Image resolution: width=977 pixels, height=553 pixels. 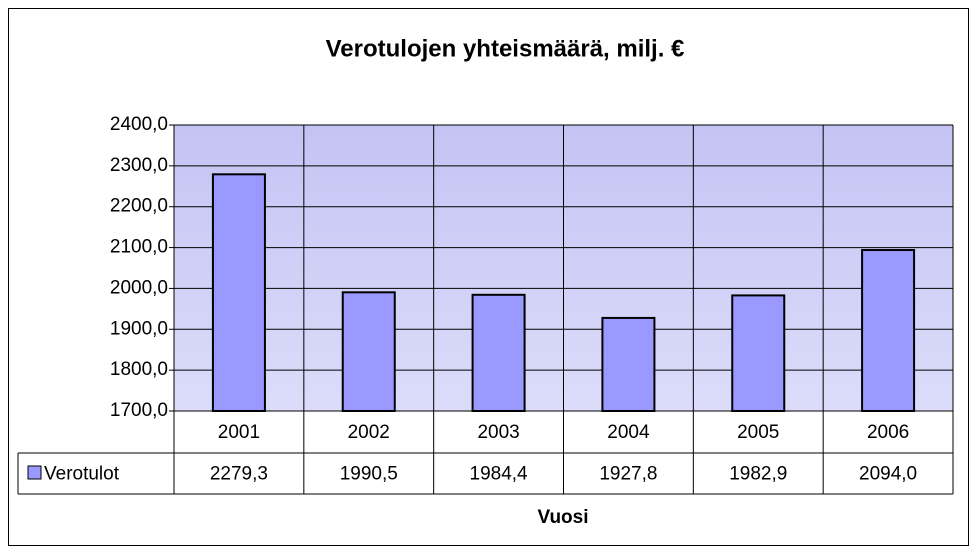 I want to click on x-tick-label: 2002, so click(x=369, y=432).